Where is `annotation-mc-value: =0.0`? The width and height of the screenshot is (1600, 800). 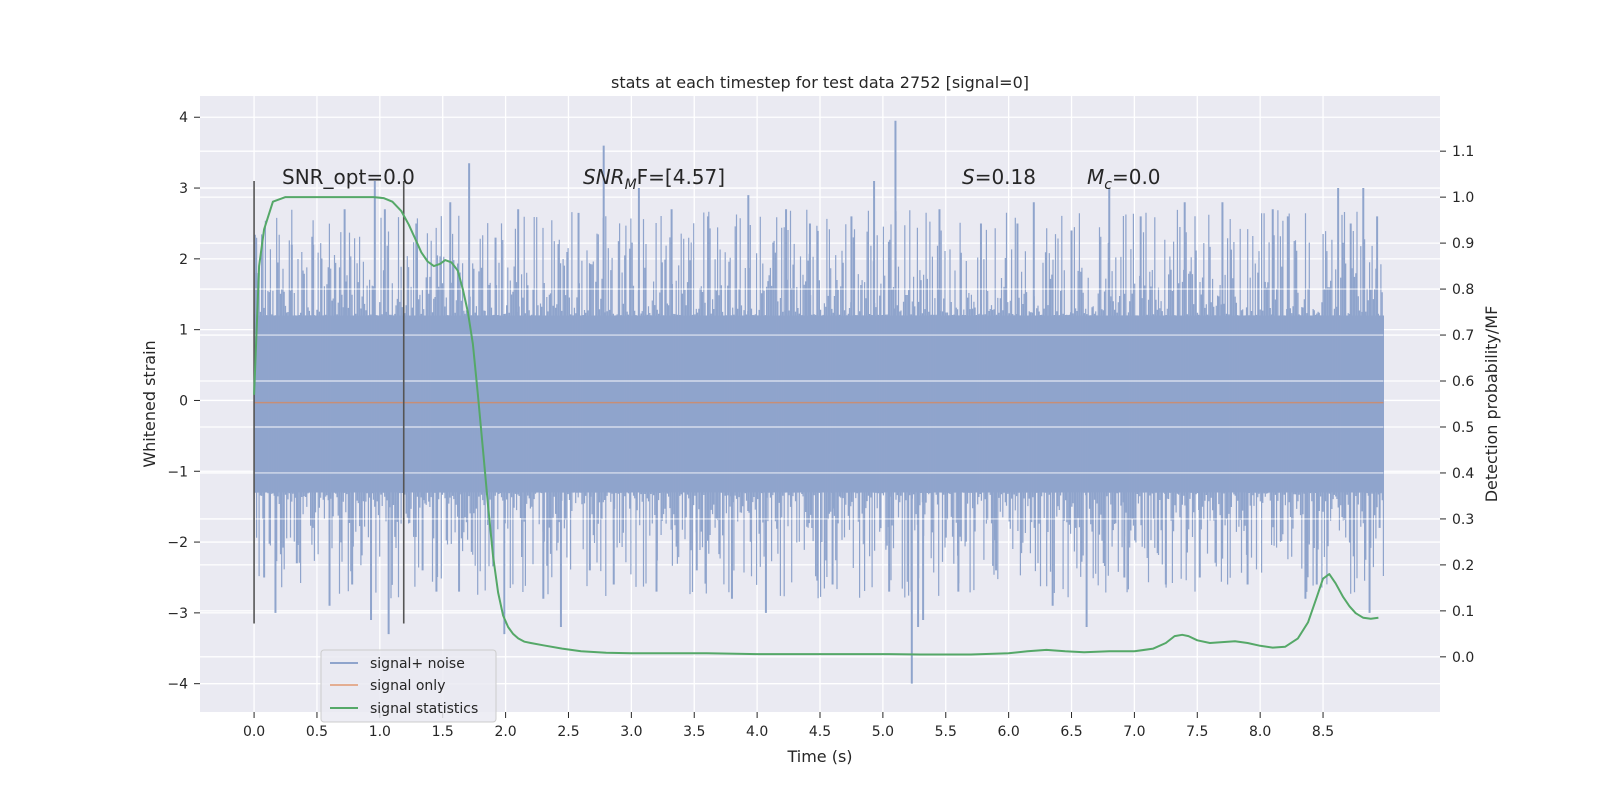
annotation-mc-value: =0.0 is located at coordinates (1136, 177).